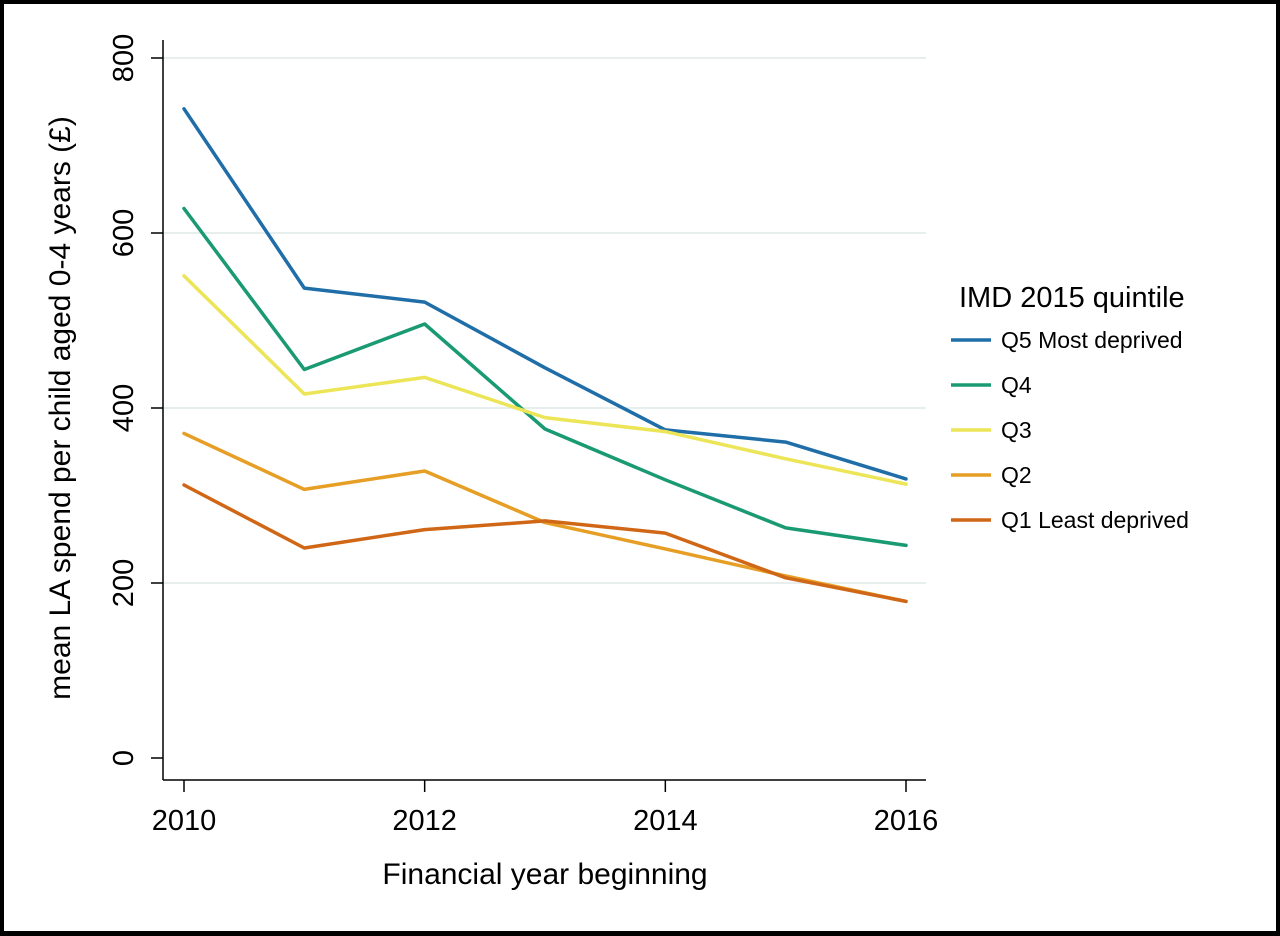  Describe the element at coordinates (1072, 298) in the screenshot. I see `legend-title: IMD 2015 quintile` at that location.